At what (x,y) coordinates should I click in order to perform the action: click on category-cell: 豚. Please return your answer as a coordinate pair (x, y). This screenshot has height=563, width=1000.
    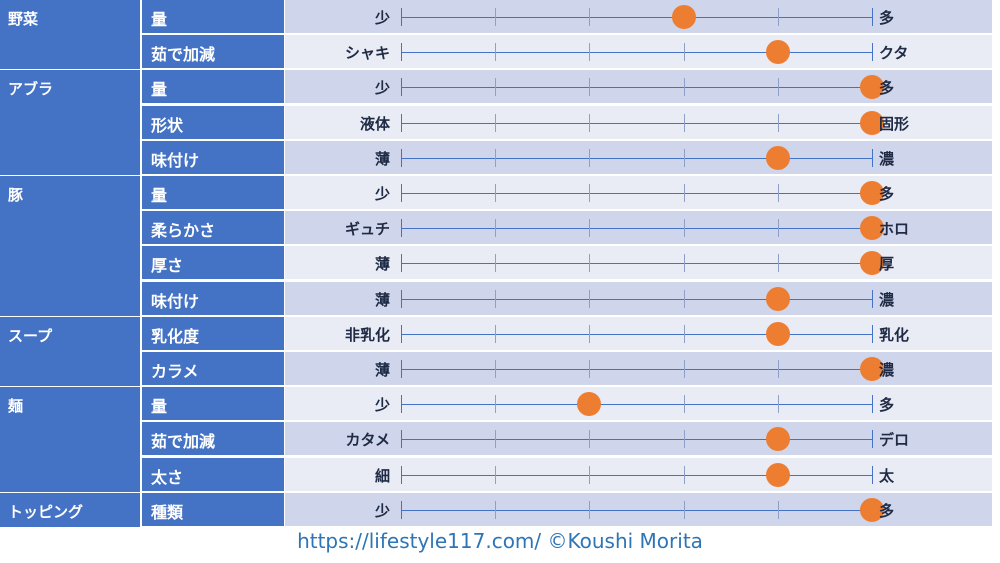
    Looking at the image, I should click on (70, 246).